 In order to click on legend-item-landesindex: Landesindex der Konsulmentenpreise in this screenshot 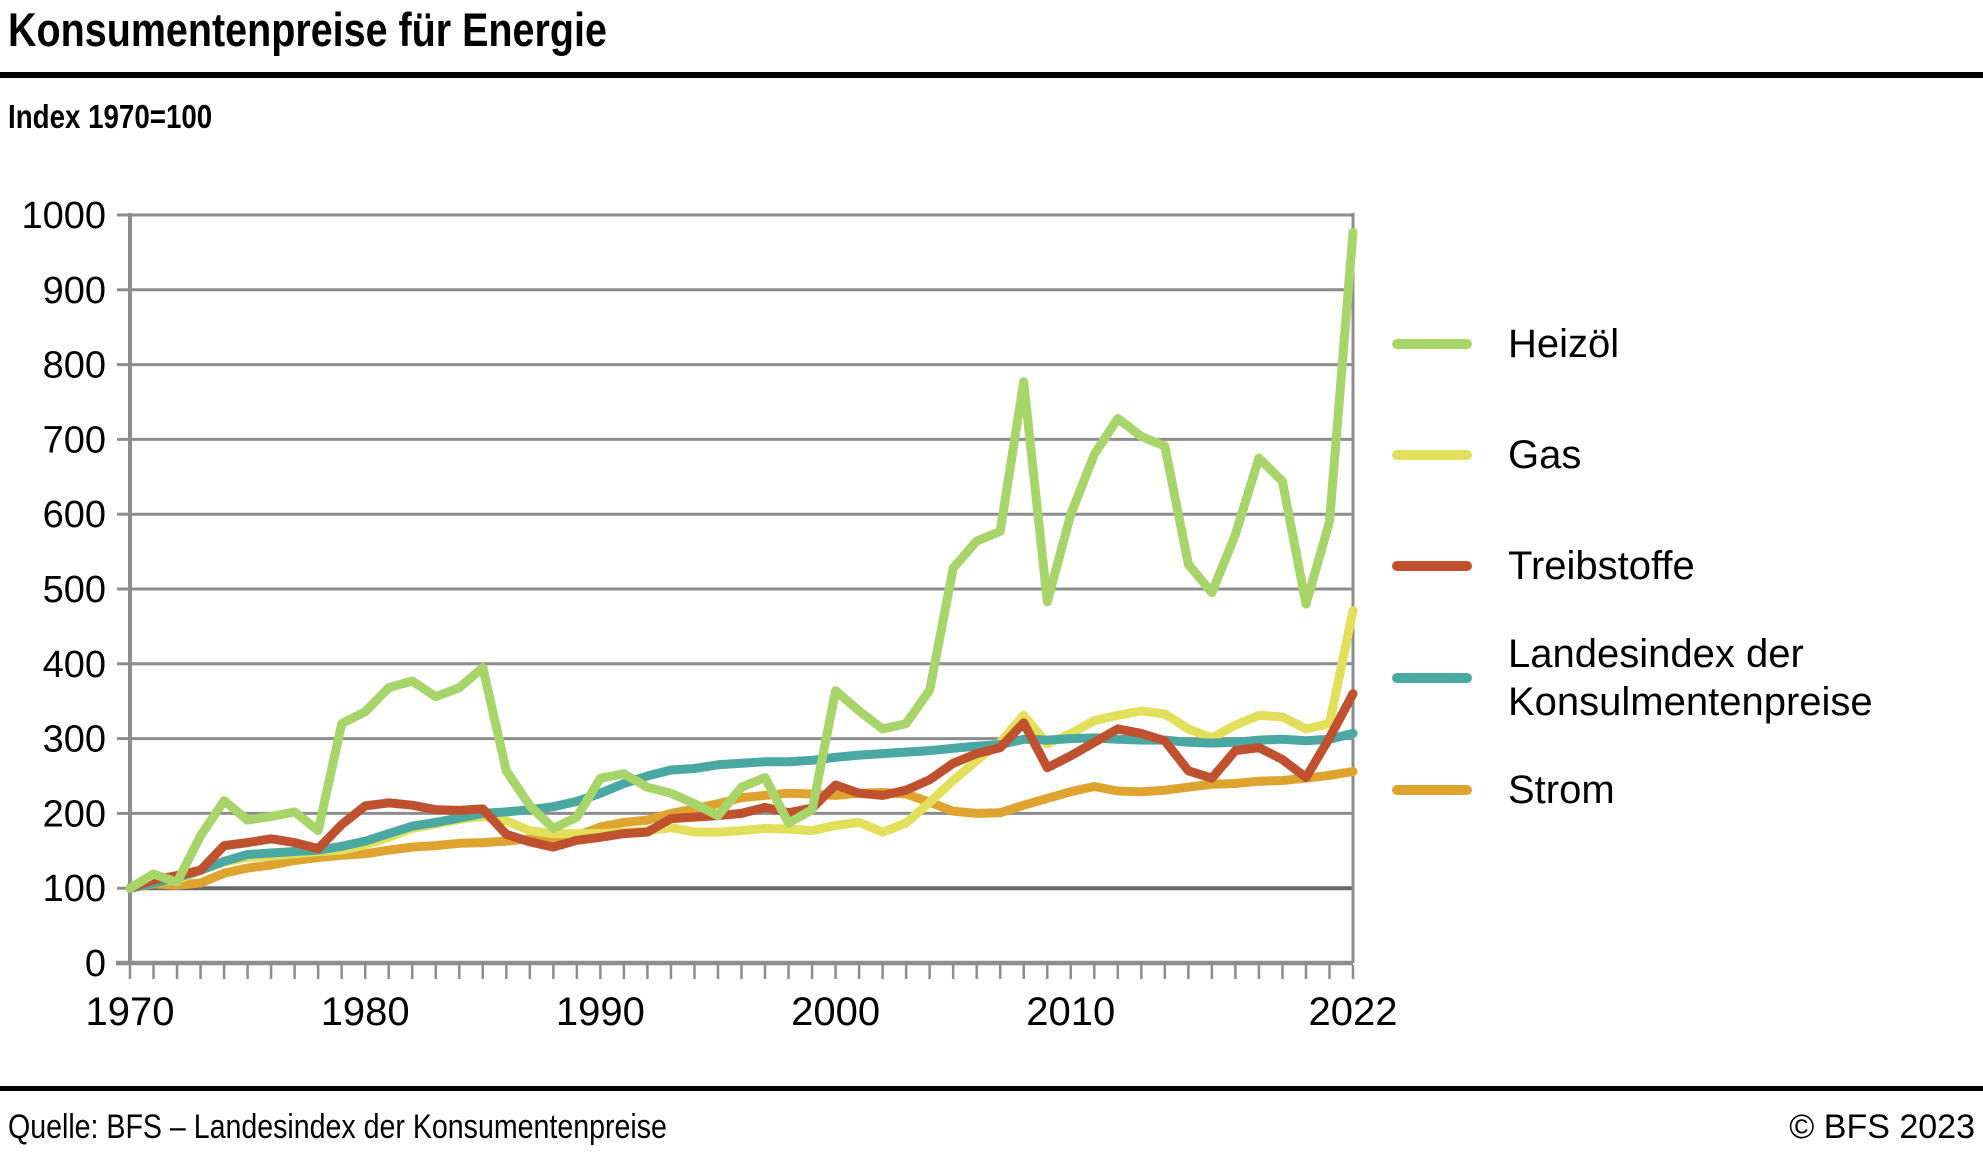, I will do `click(1665, 678)`.